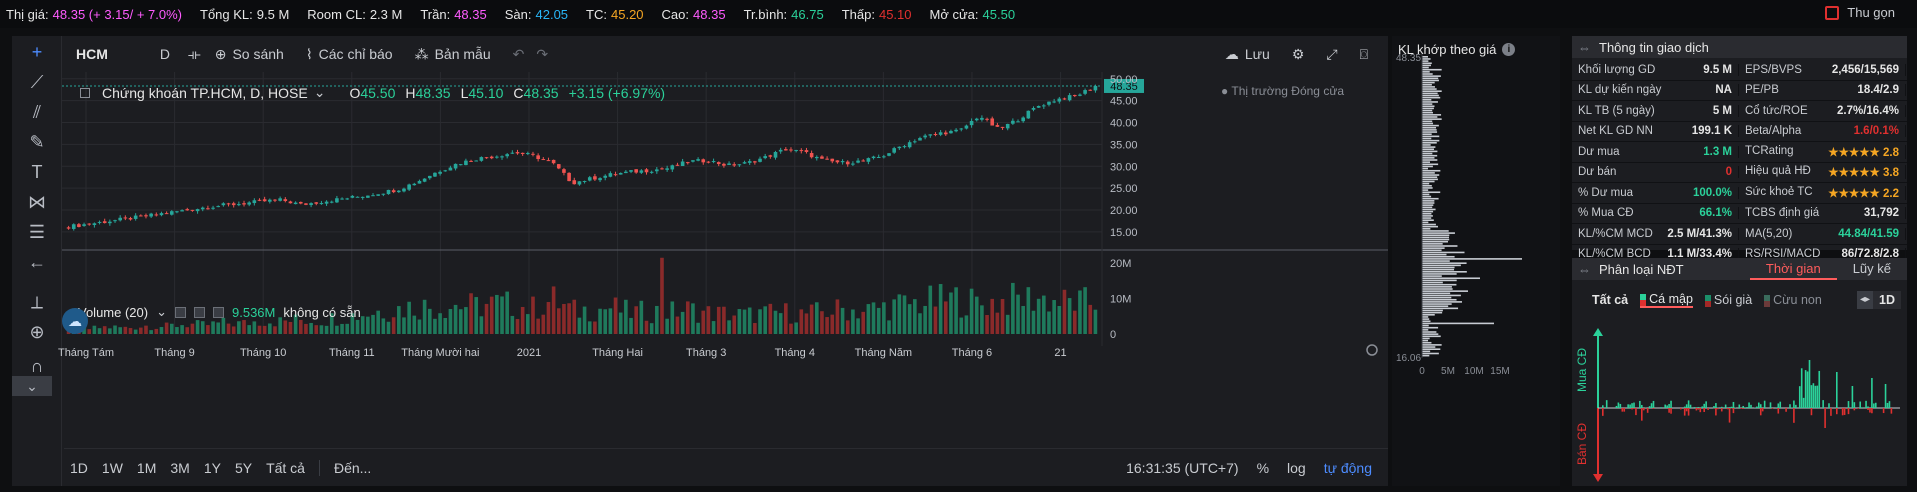  Describe the element at coordinates (112, 467) in the screenshot. I see `range-button: 1W` at that location.